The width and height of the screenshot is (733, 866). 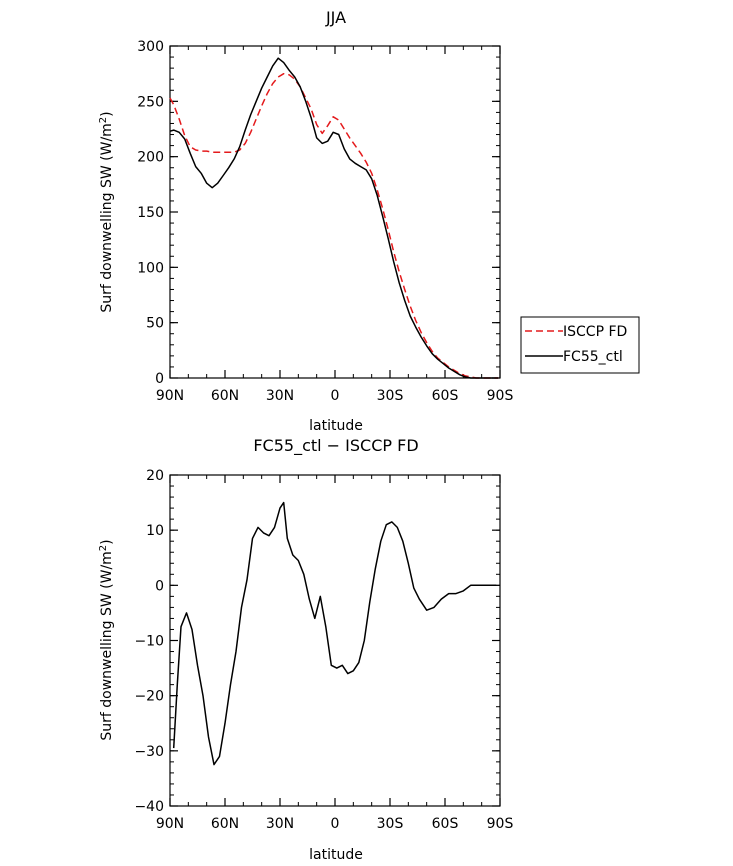 What do you see at coordinates (336, 426) in the screenshot?
I see `top-x-axis-label: latitude` at bounding box center [336, 426].